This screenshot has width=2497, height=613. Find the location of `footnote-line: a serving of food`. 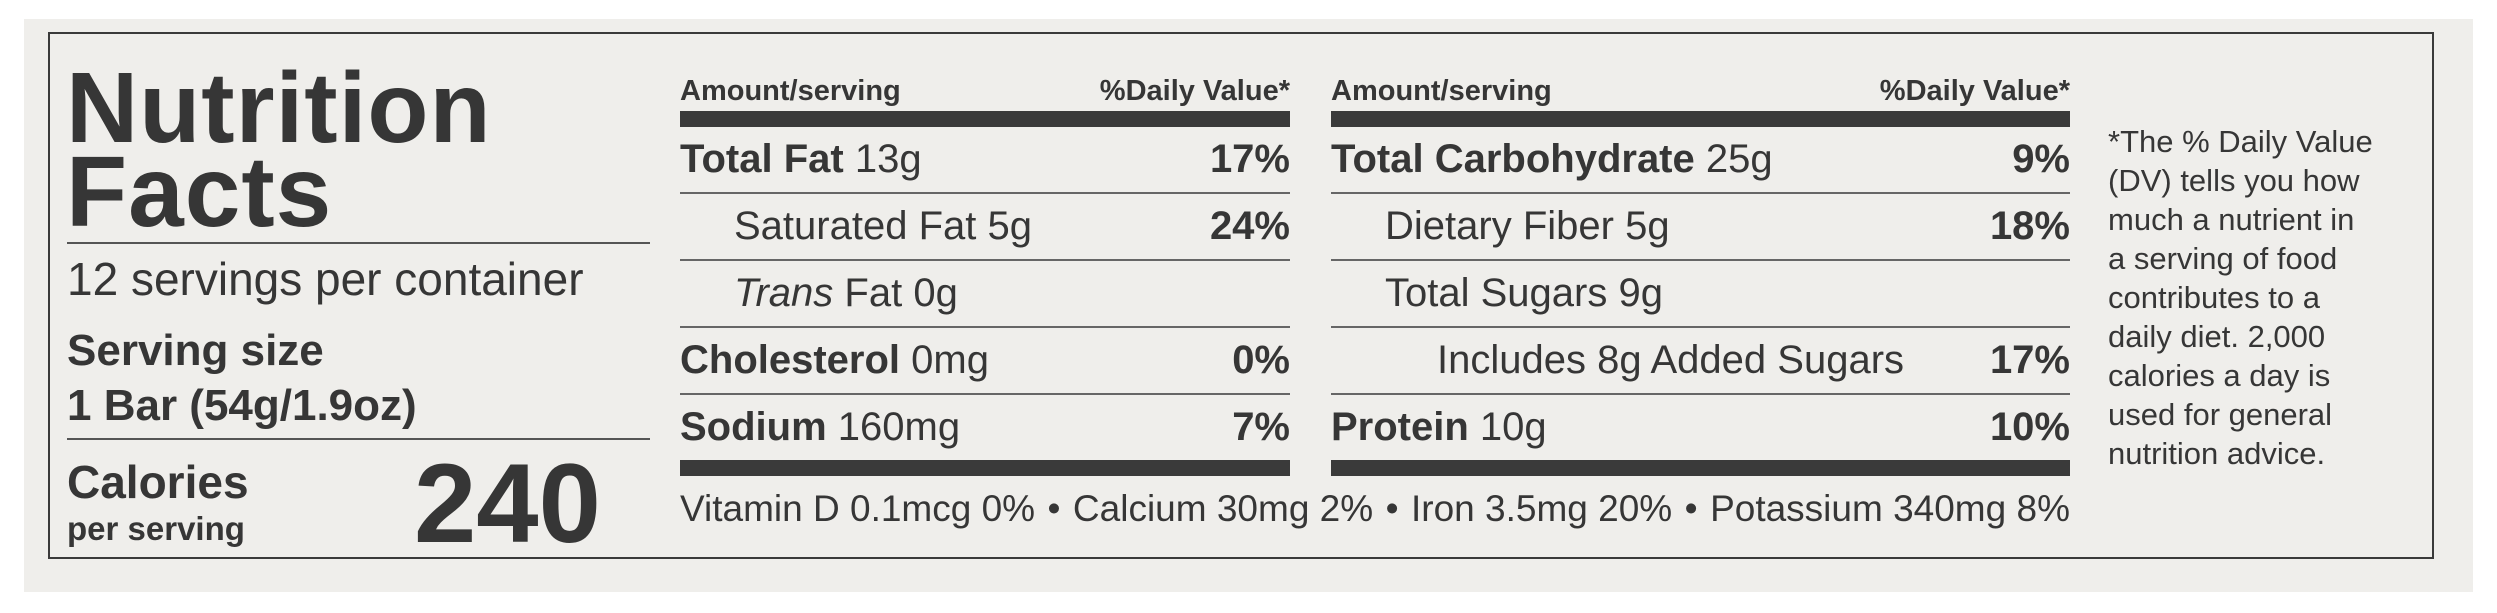

footnote-line: a serving of food is located at coordinates (2223, 258).